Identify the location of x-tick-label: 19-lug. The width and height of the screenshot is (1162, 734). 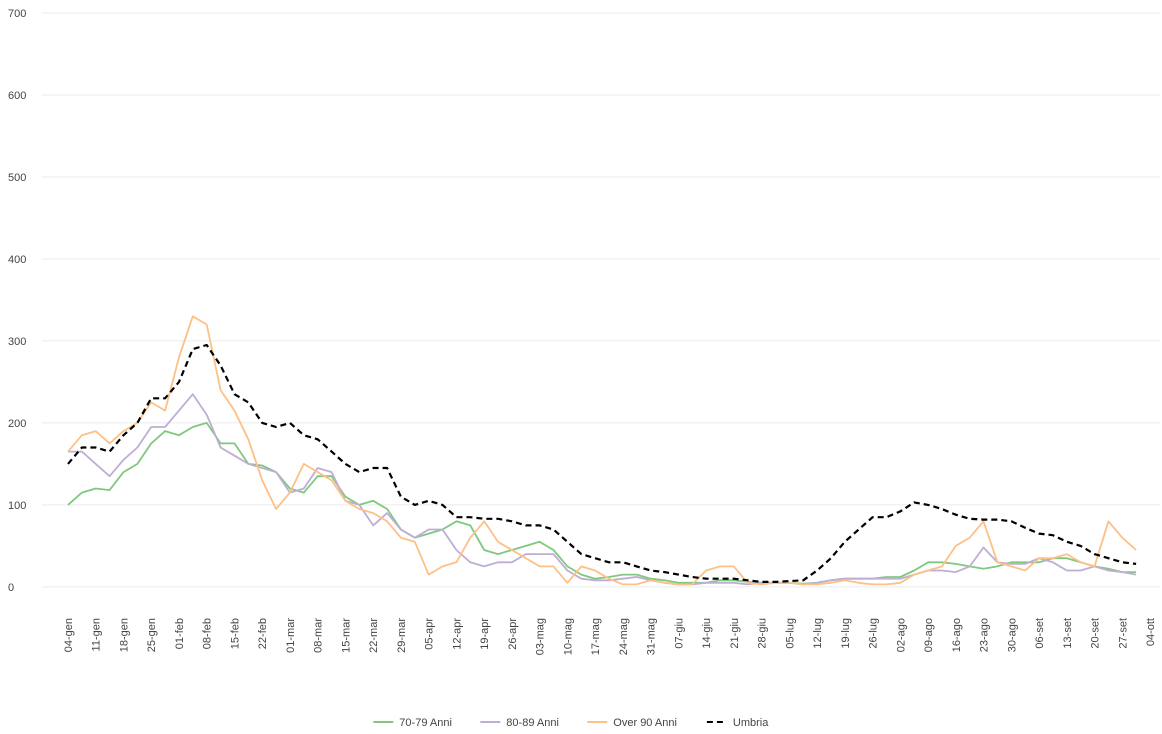
(846, 633).